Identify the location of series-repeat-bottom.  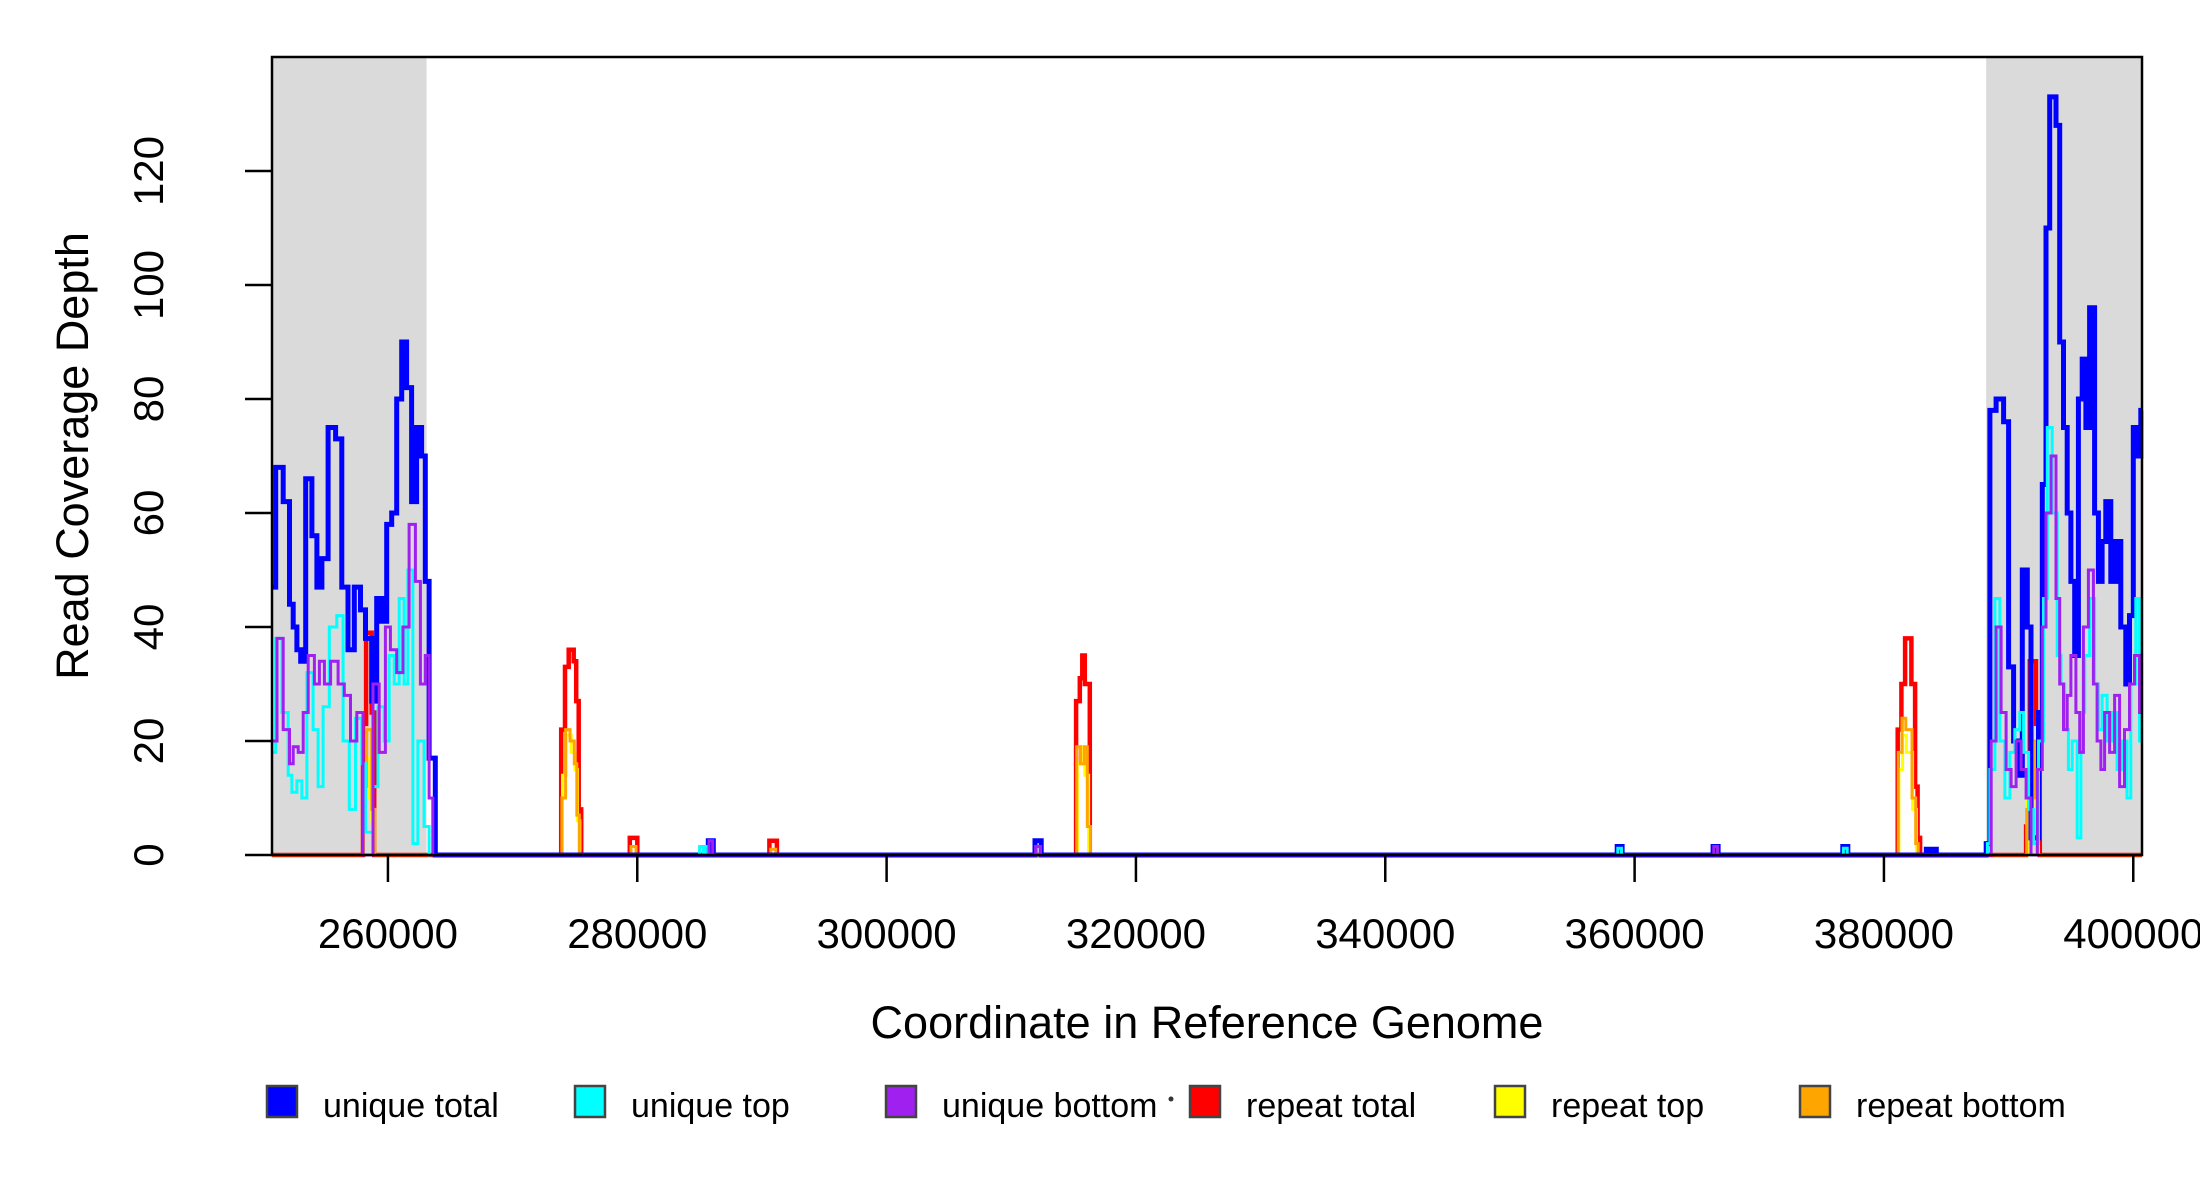
(1207, 786).